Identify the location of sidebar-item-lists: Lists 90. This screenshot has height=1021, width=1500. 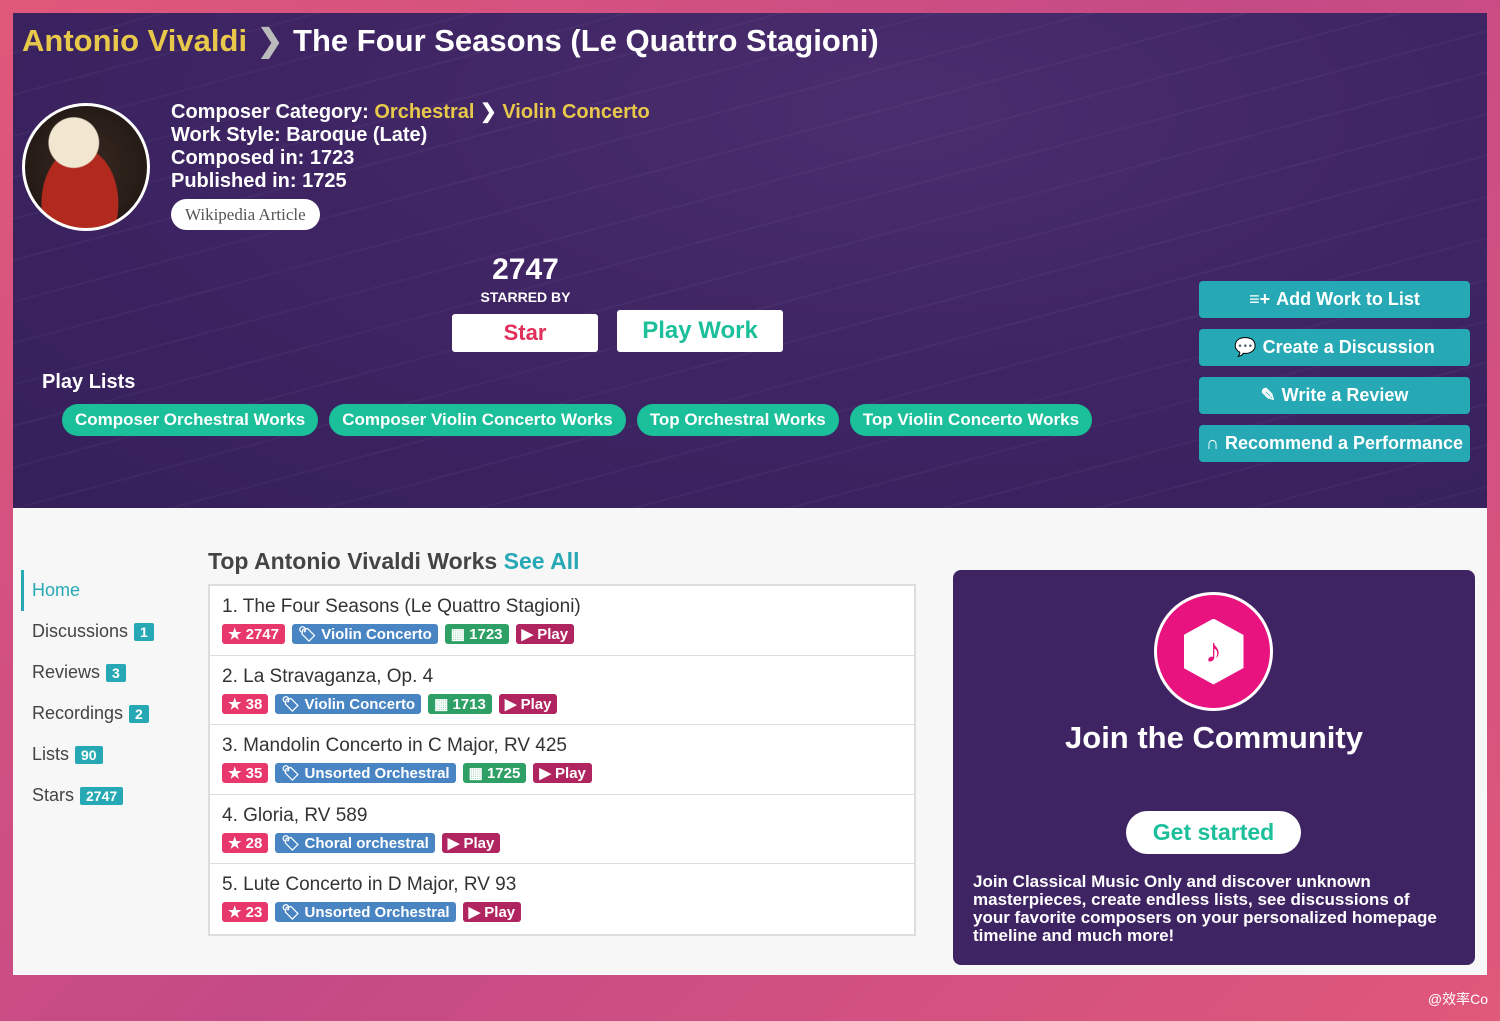
(87, 754).